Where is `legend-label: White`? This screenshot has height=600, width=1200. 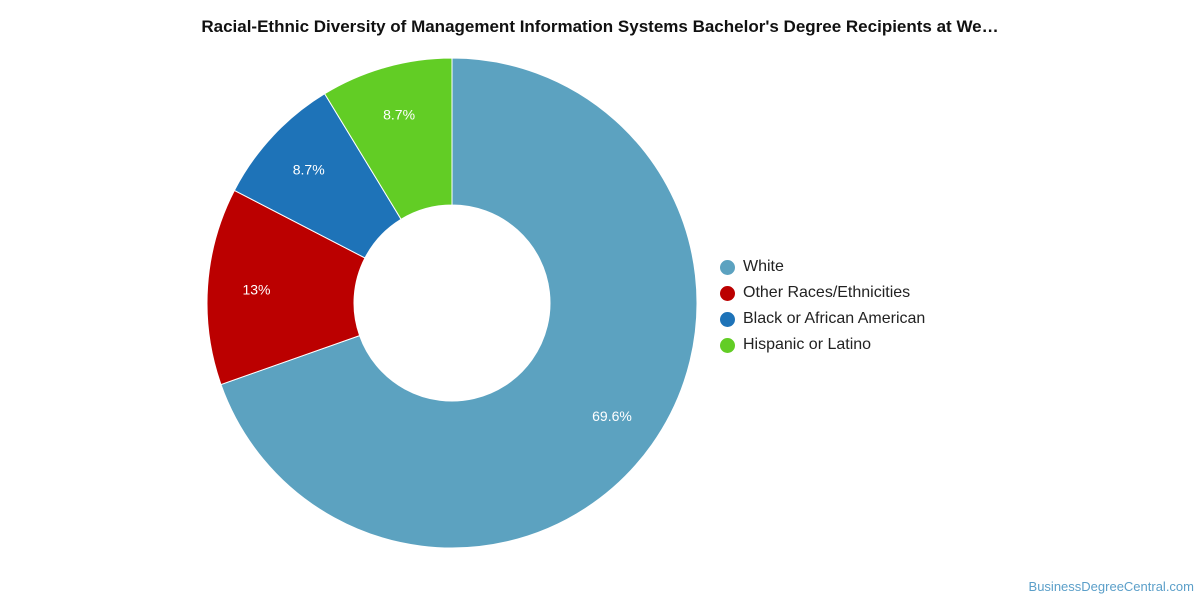 legend-label: White is located at coordinates (763, 266).